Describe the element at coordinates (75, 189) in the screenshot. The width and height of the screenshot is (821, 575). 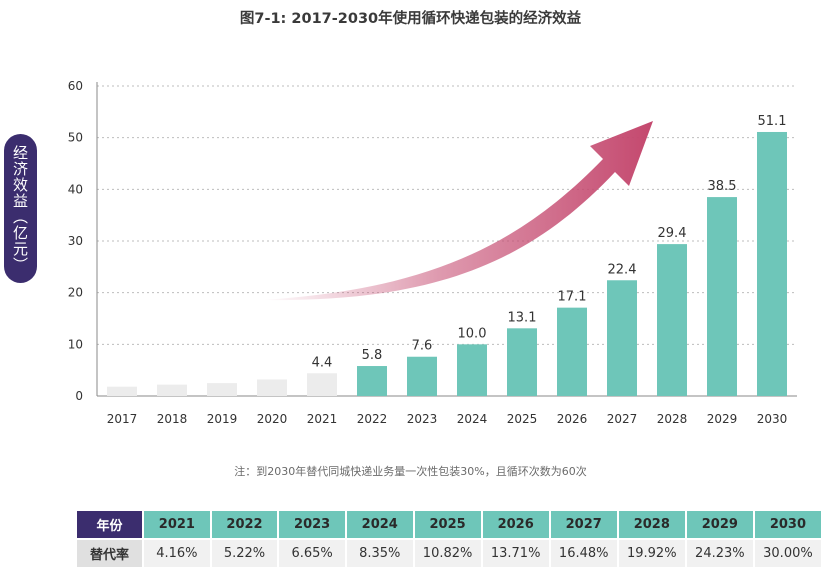
I see `y-tick-label: 40` at that location.